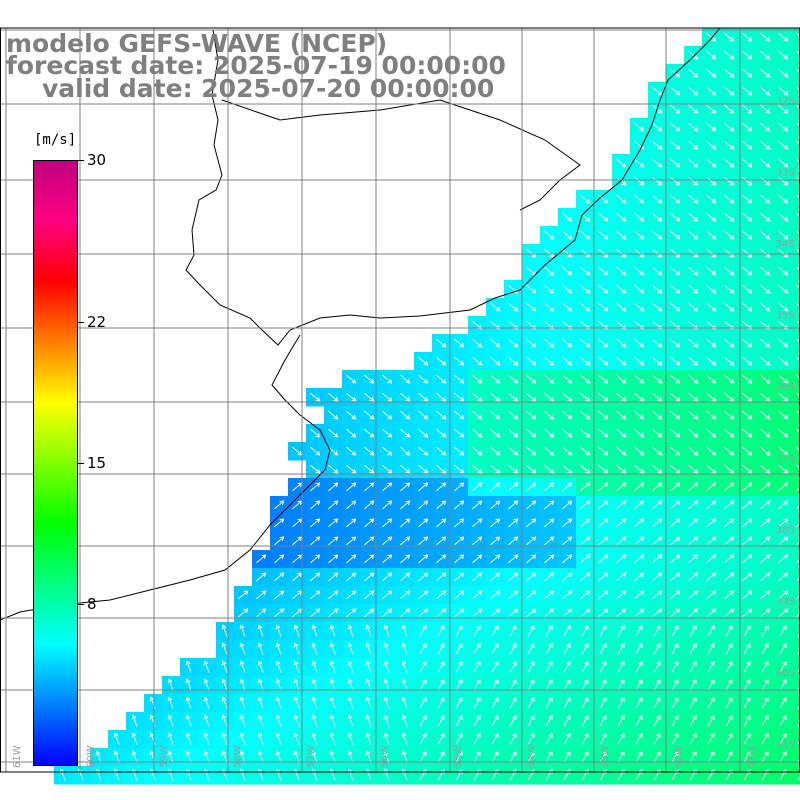 This screenshot has height=800, width=800. What do you see at coordinates (256, 65) in the screenshot?
I see `forecast-date: forecast date: 2025-07-19 00:00:00` at bounding box center [256, 65].